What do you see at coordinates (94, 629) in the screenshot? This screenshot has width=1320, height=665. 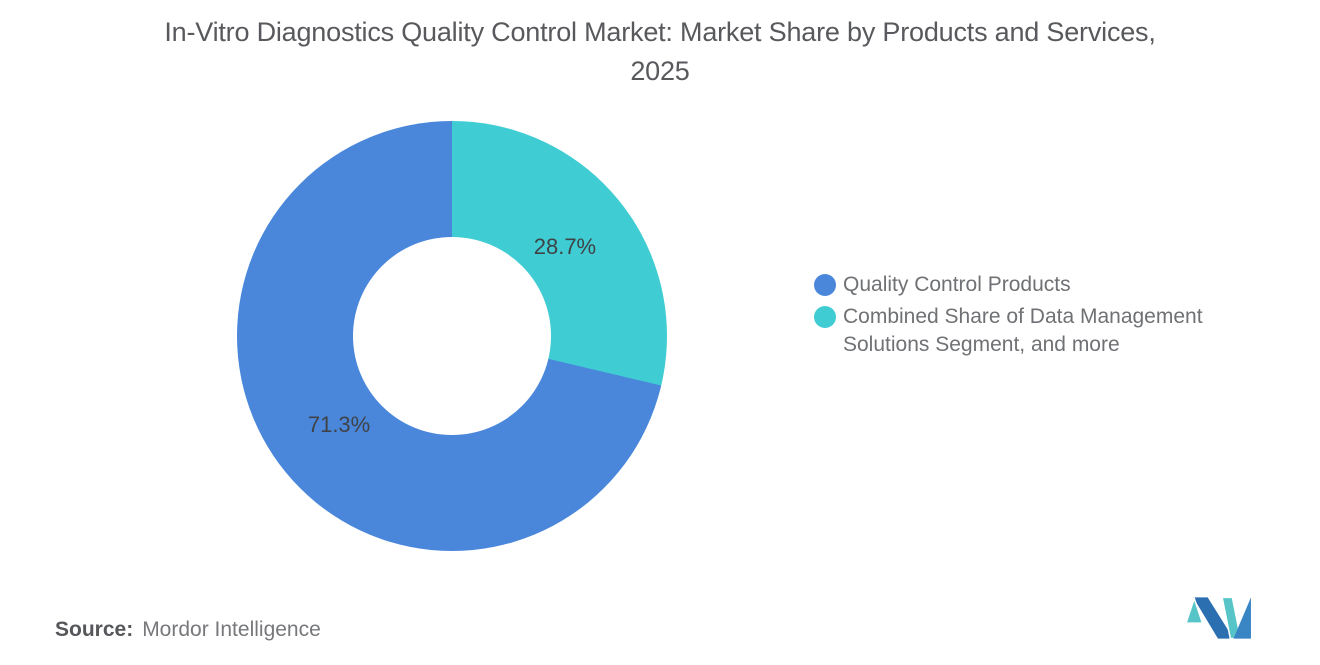 I see `source-prefix: Source:` at bounding box center [94, 629].